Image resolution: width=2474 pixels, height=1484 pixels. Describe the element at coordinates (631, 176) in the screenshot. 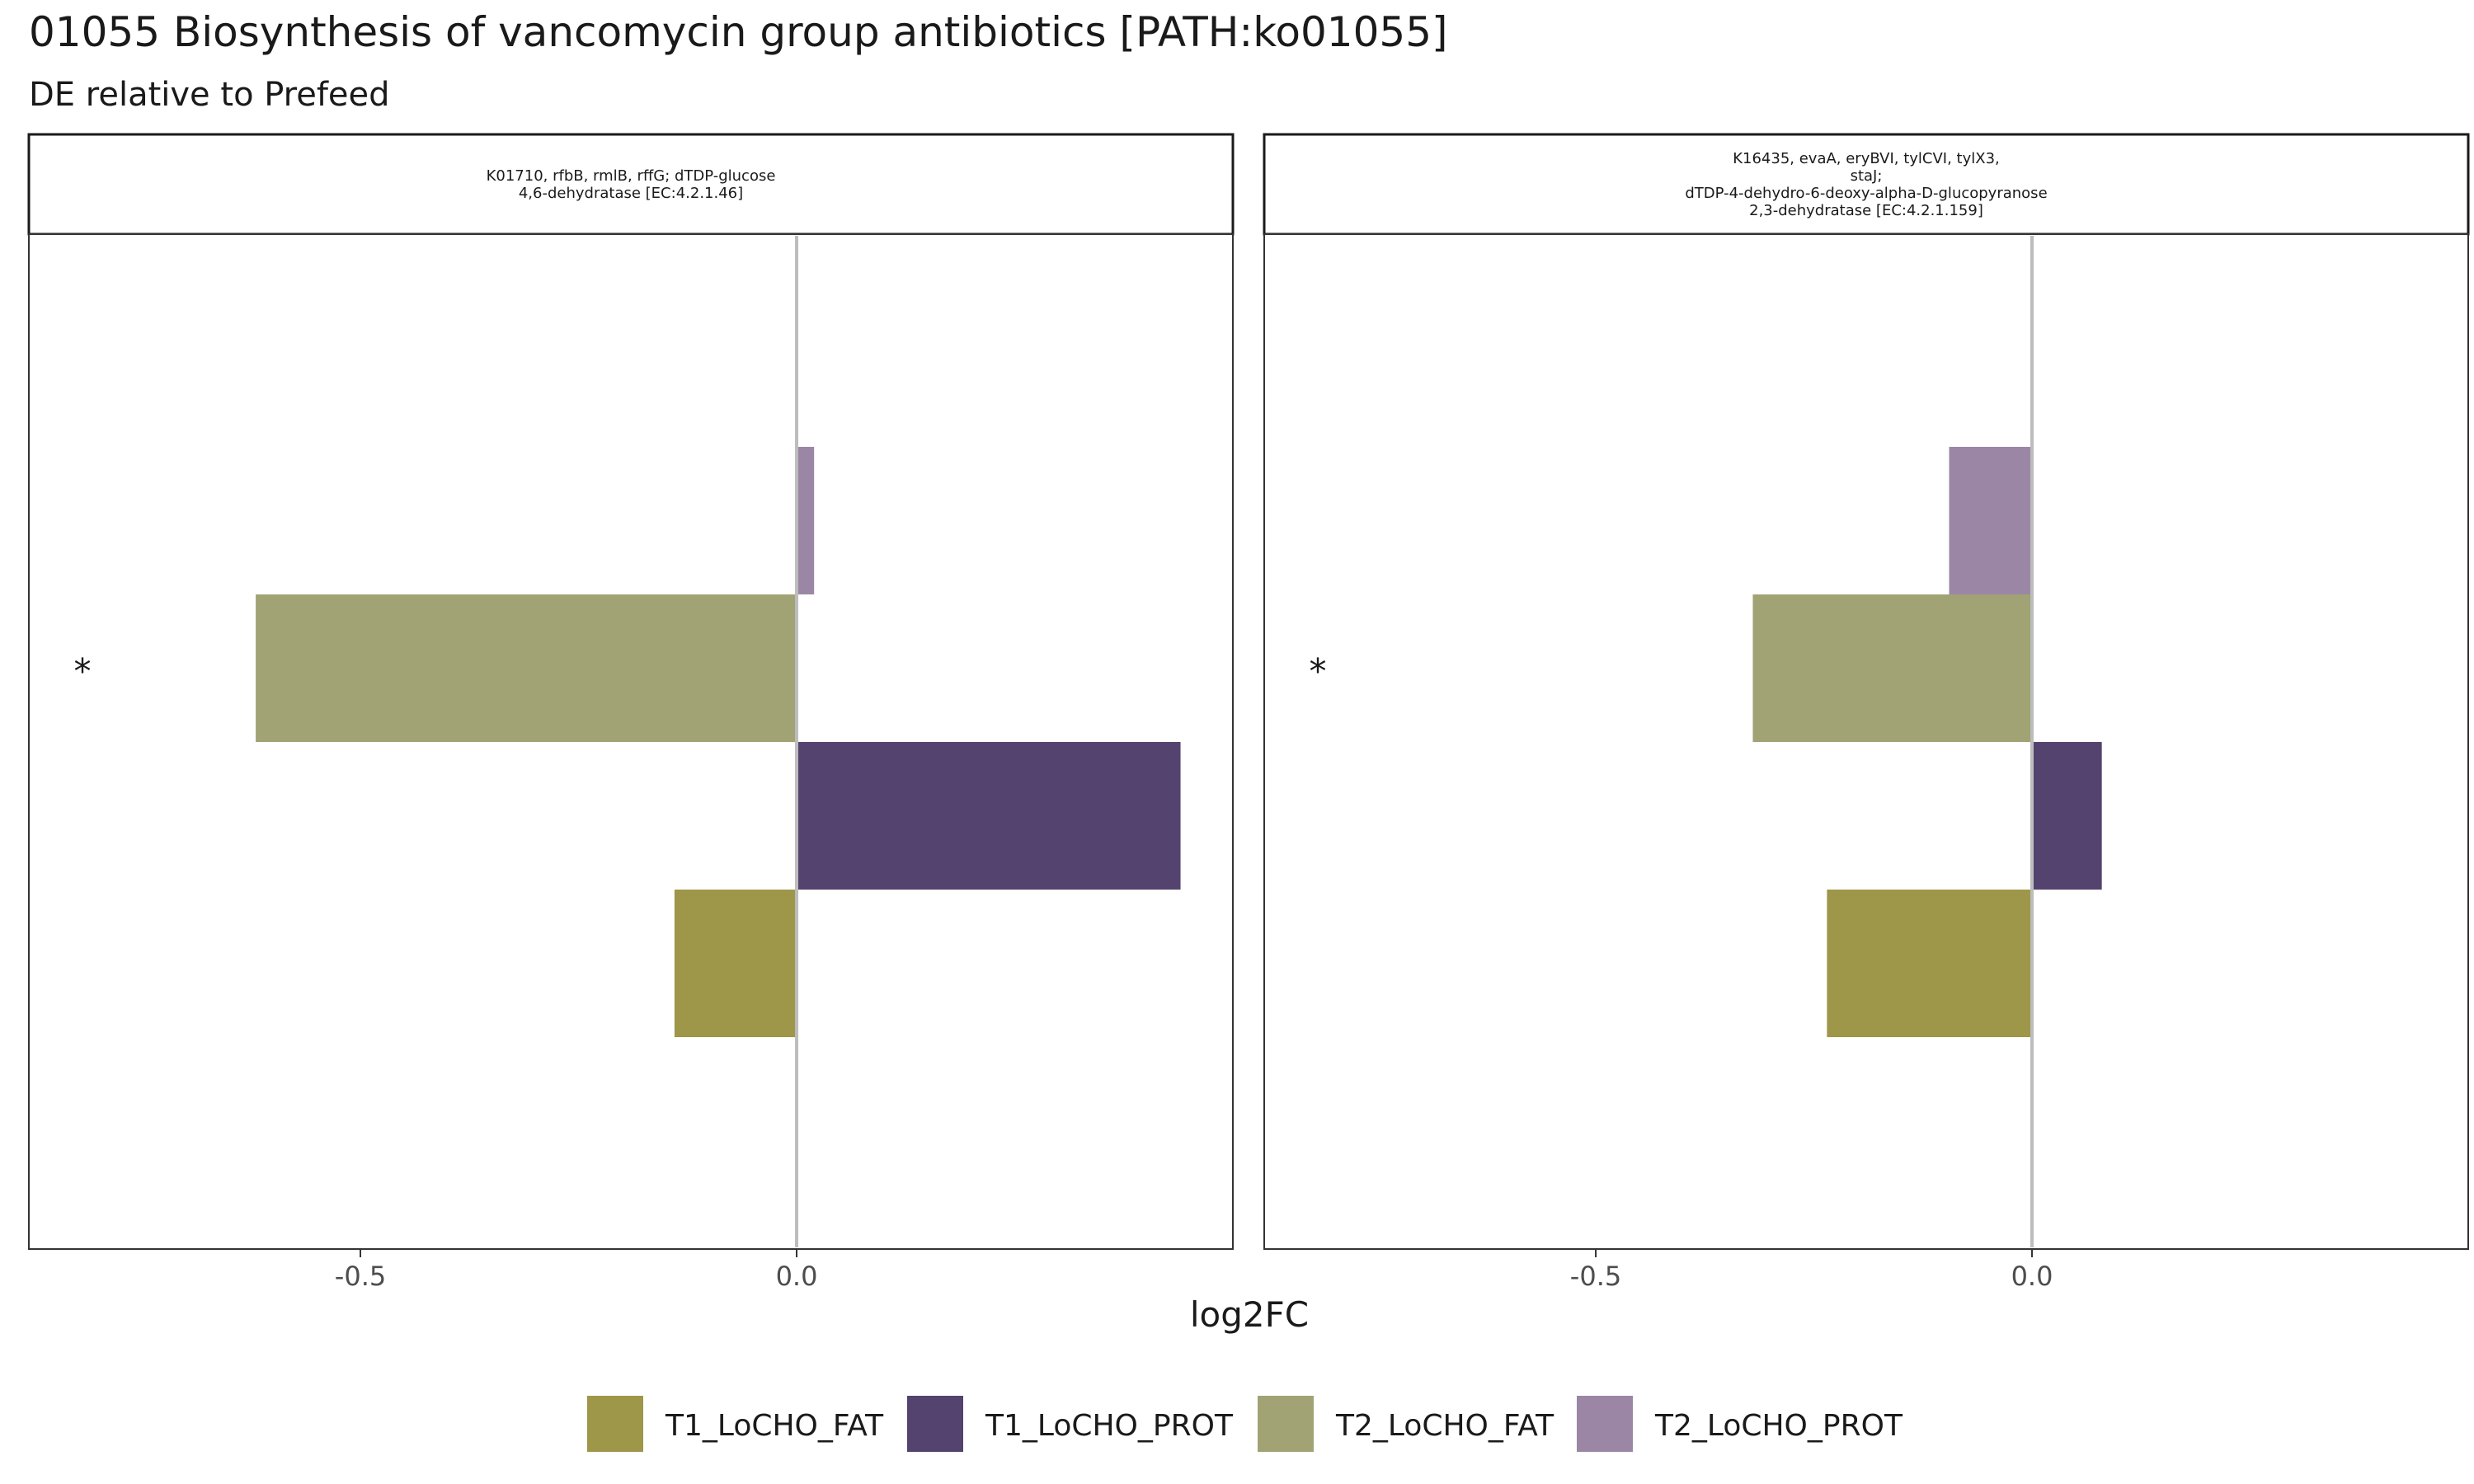

I see `facet-title-line: K01710, rfbB, rmlB, rffG; dTDP-glucose` at that location.